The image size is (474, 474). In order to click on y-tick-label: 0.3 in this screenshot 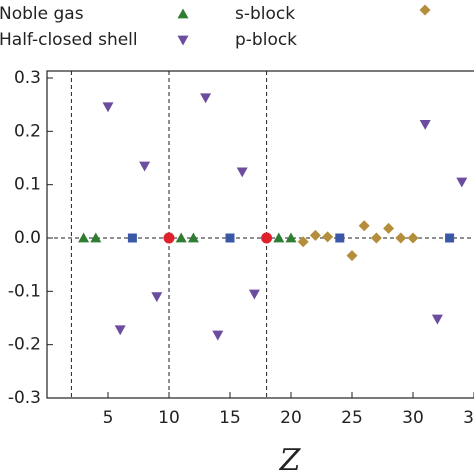, I will do `click(27, 78)`.